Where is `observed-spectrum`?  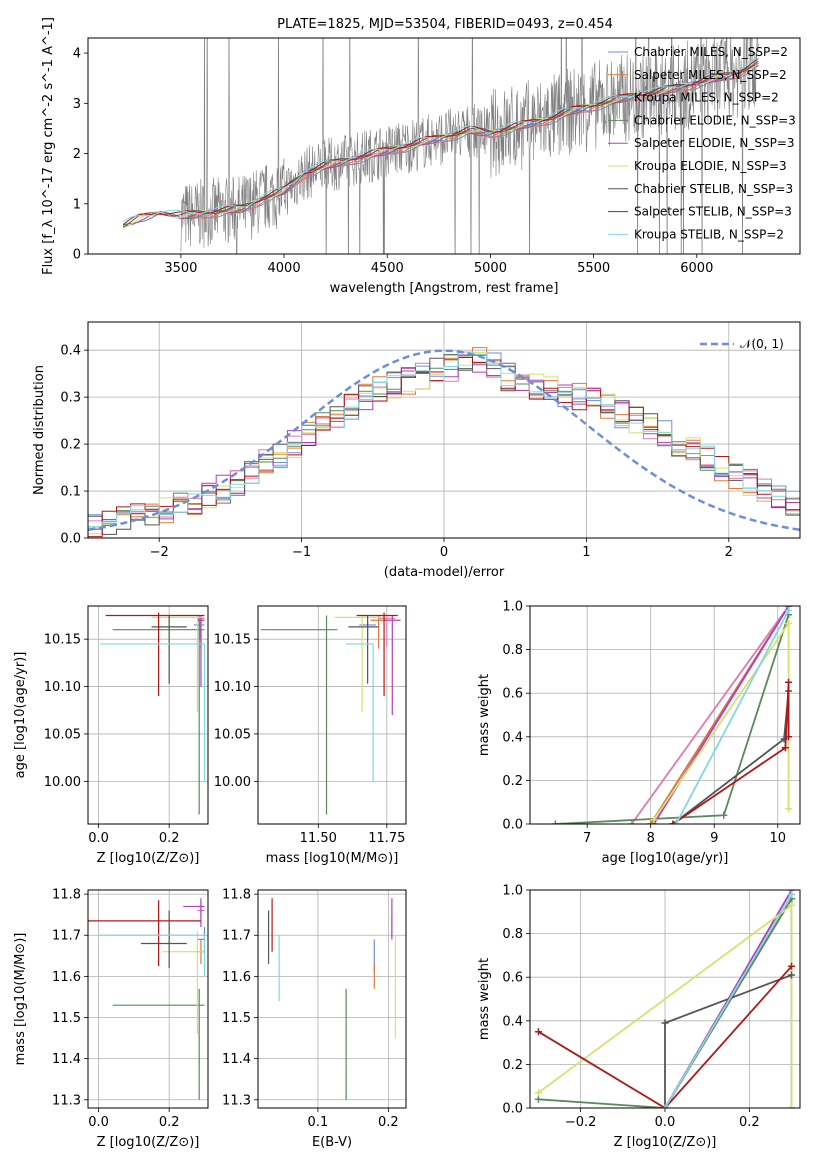
observed-spectrum is located at coordinates (469, 146).